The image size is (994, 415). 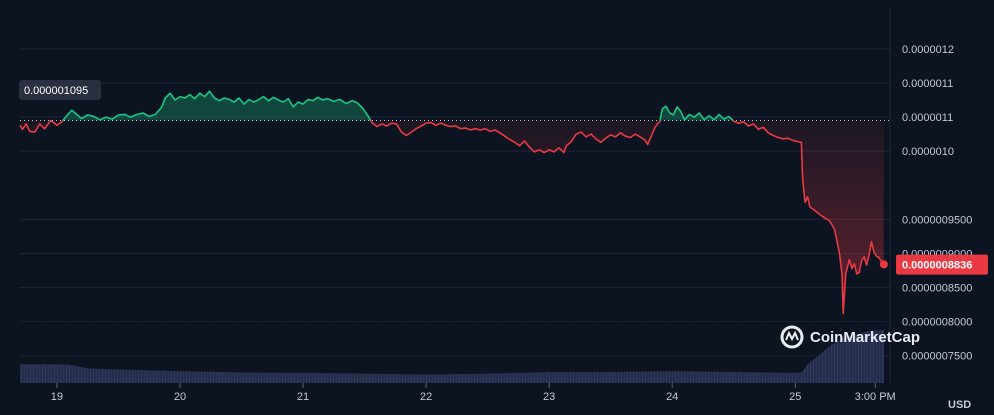 I want to click on coinmarketcap-logo-icon, so click(x=792, y=337).